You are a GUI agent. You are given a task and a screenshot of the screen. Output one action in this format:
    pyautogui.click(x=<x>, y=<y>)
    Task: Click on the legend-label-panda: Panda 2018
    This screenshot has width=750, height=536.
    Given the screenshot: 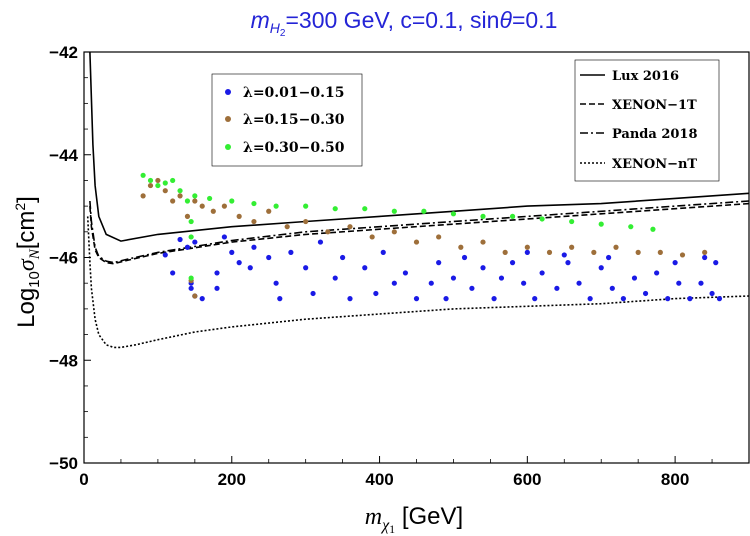 What is the action you would take?
    pyautogui.click(x=655, y=134)
    